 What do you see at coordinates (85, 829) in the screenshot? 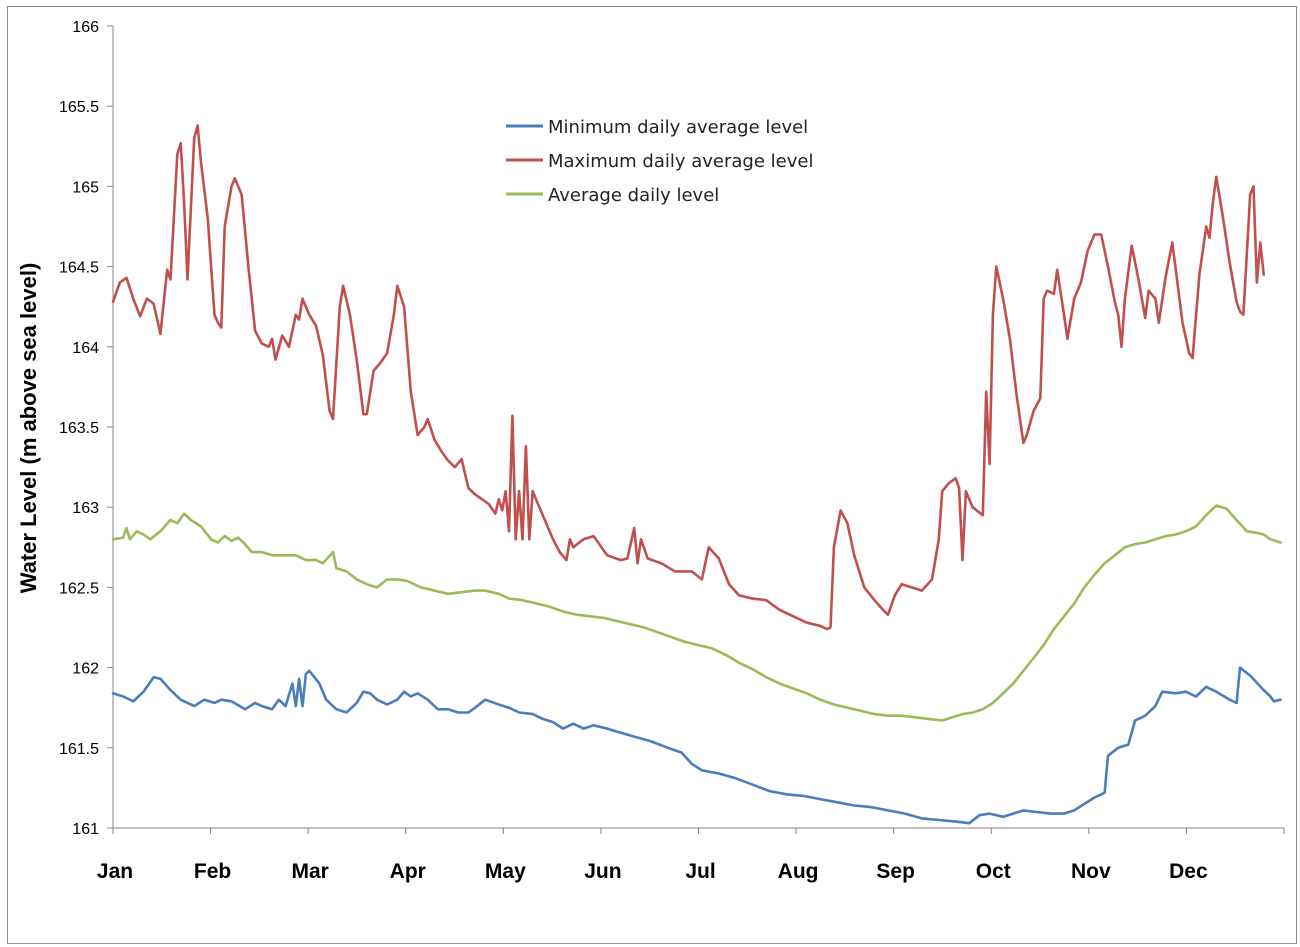
I see `y-tick-label: 161` at bounding box center [85, 829].